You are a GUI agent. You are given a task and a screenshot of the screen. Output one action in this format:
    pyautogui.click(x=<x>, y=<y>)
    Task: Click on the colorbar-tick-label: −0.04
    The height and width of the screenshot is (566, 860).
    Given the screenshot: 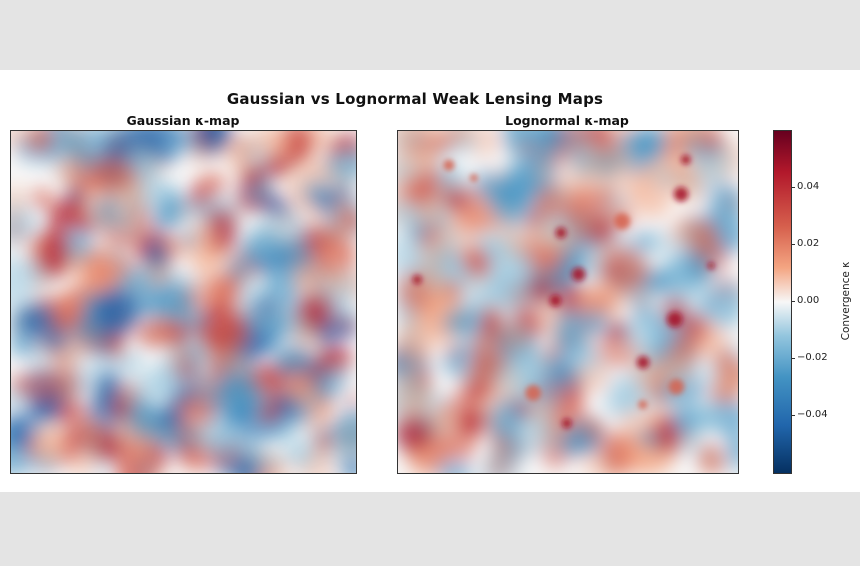 What is the action you would take?
    pyautogui.click(x=812, y=414)
    